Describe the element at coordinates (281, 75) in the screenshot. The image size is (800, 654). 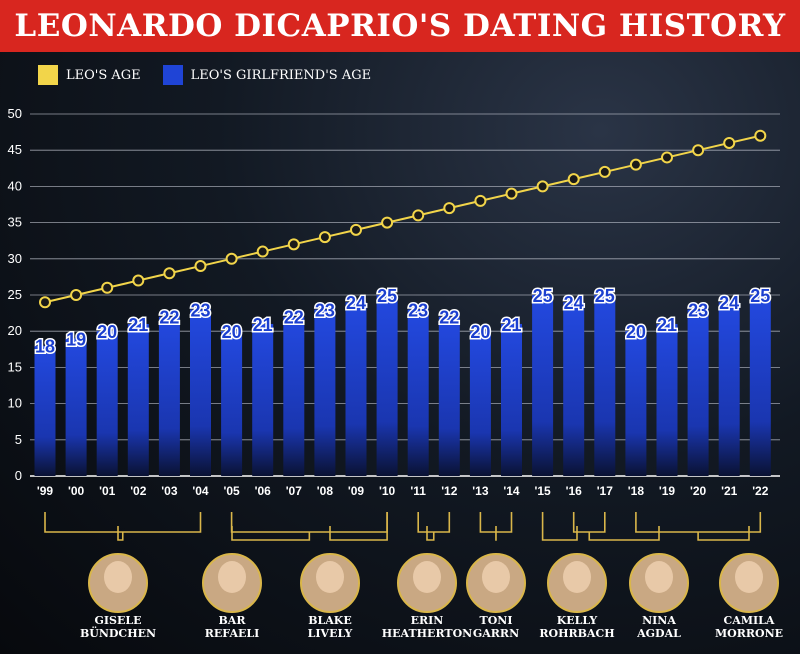
I see `legend-label-girlfriend-age: LEO'S GIRLFRIEND'S AGE` at that location.